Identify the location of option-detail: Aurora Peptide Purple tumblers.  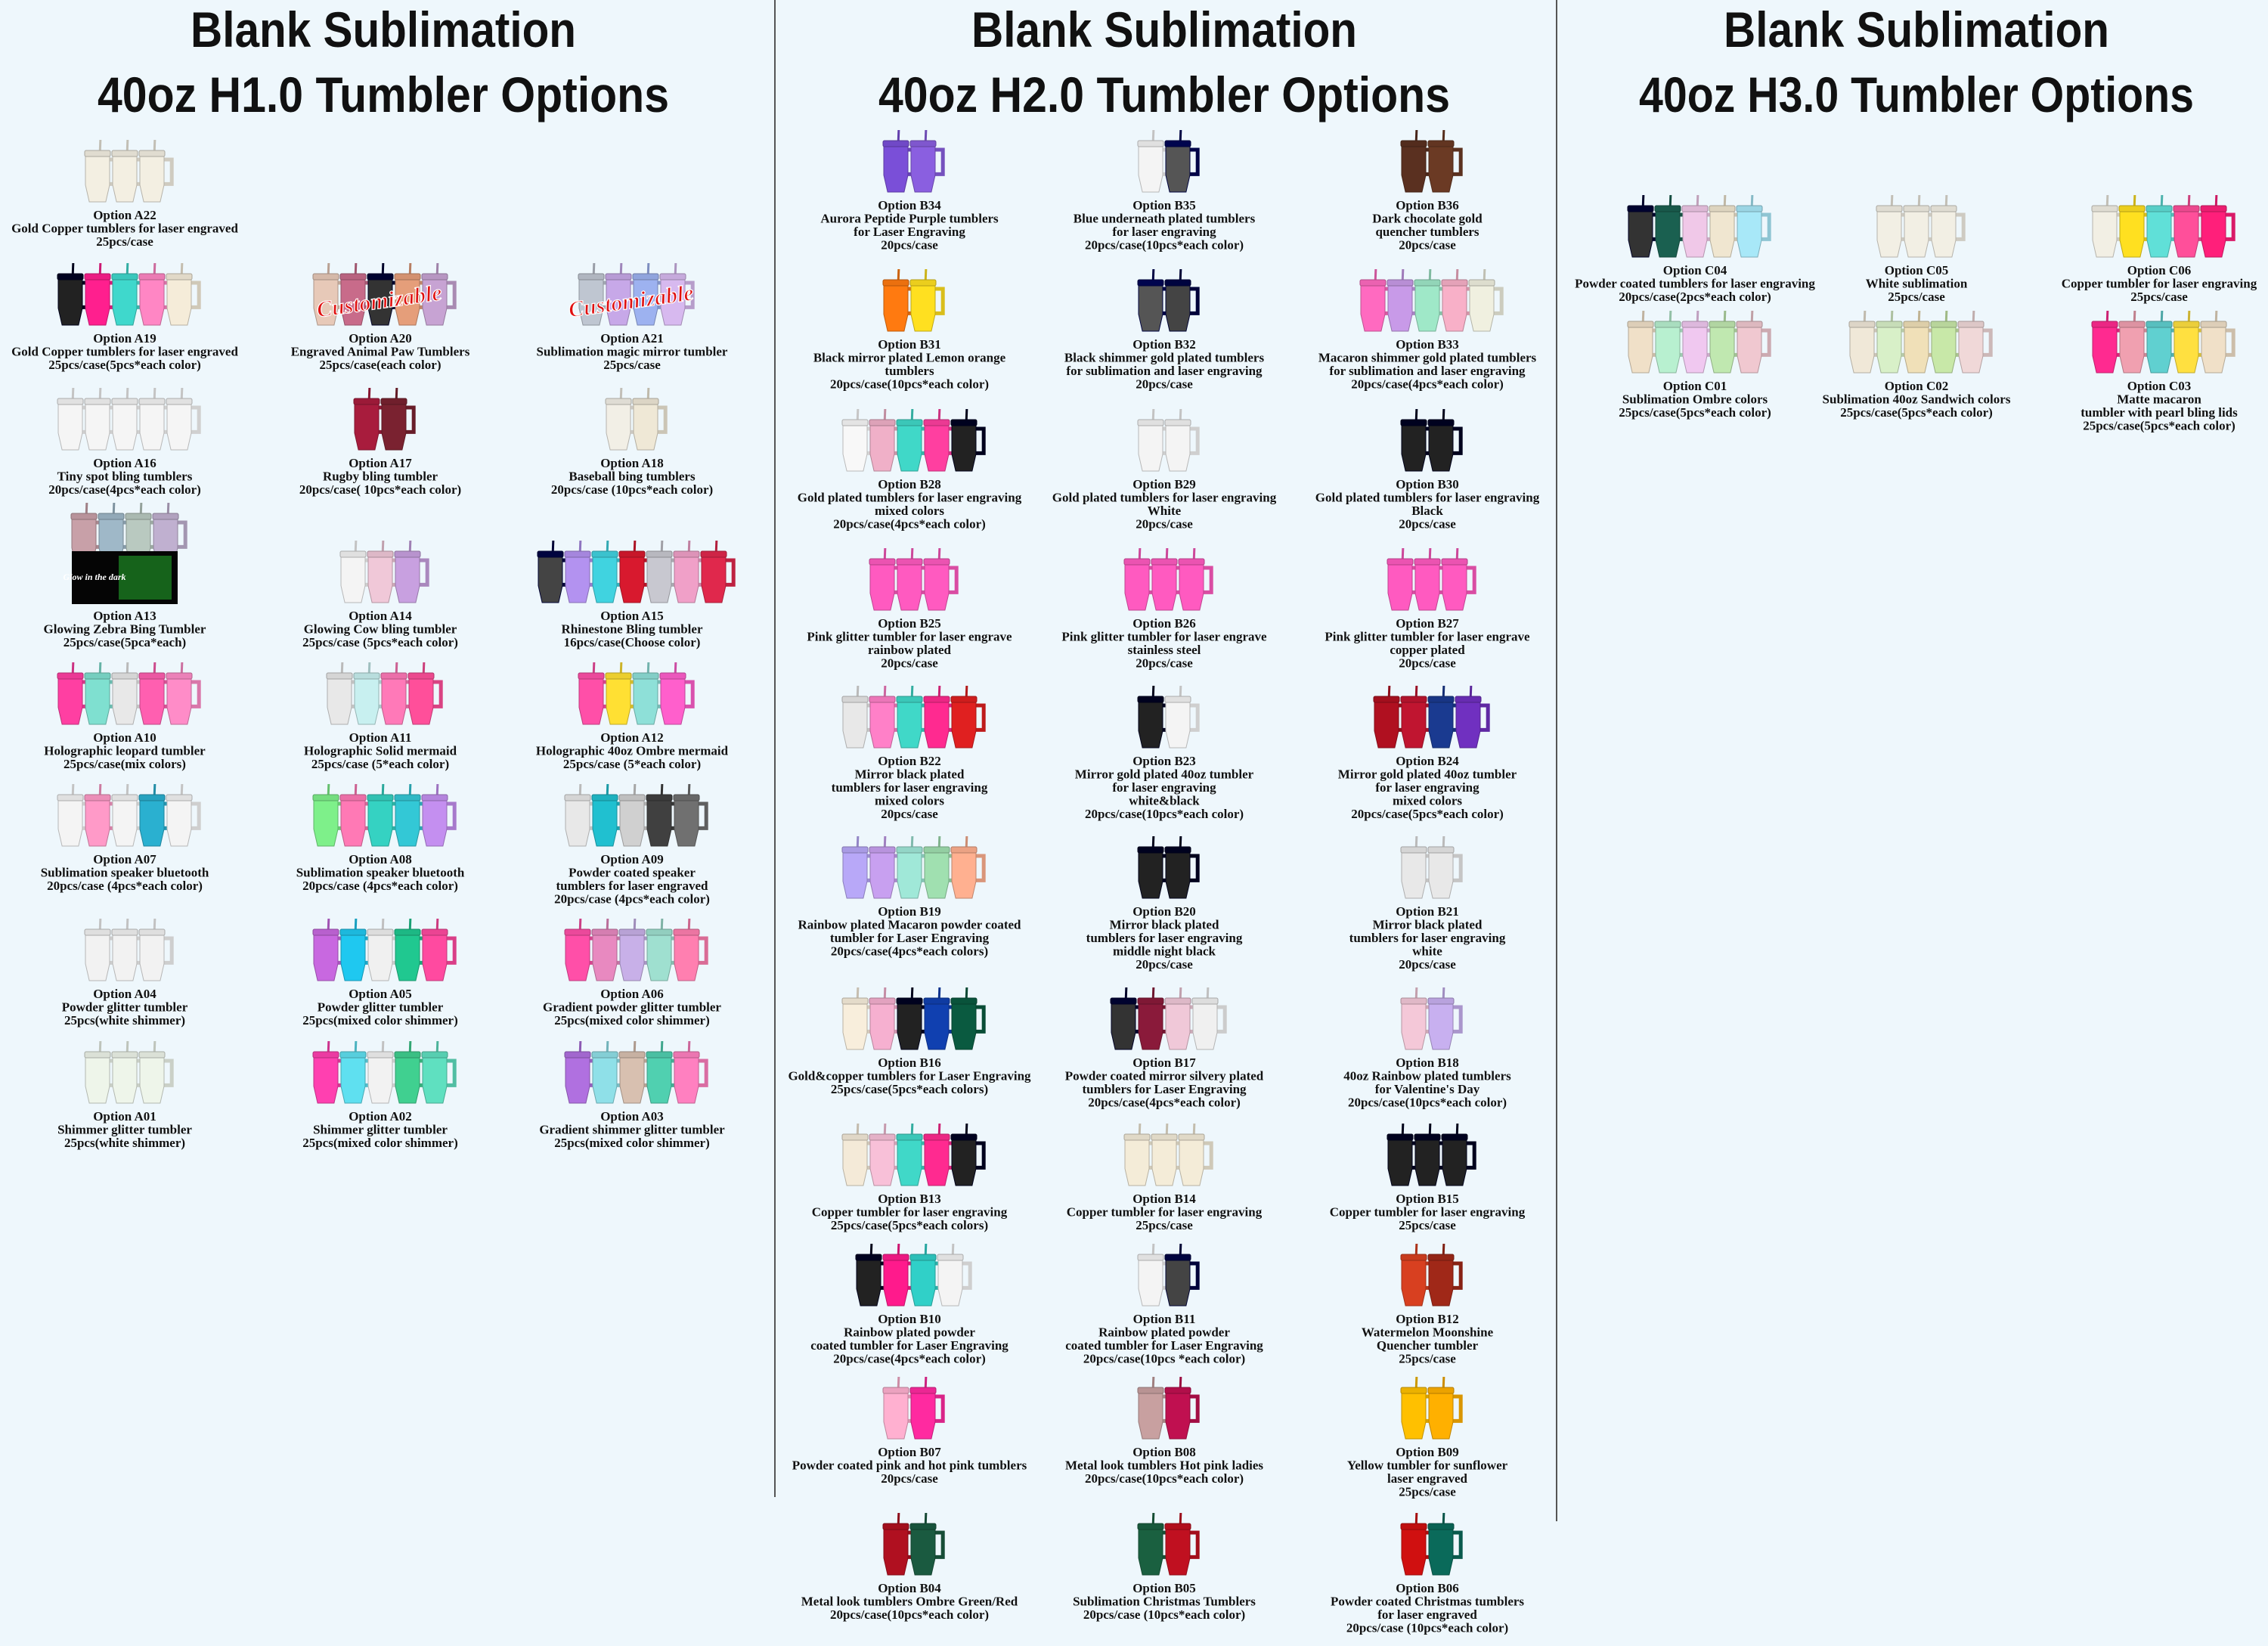
(909, 219).